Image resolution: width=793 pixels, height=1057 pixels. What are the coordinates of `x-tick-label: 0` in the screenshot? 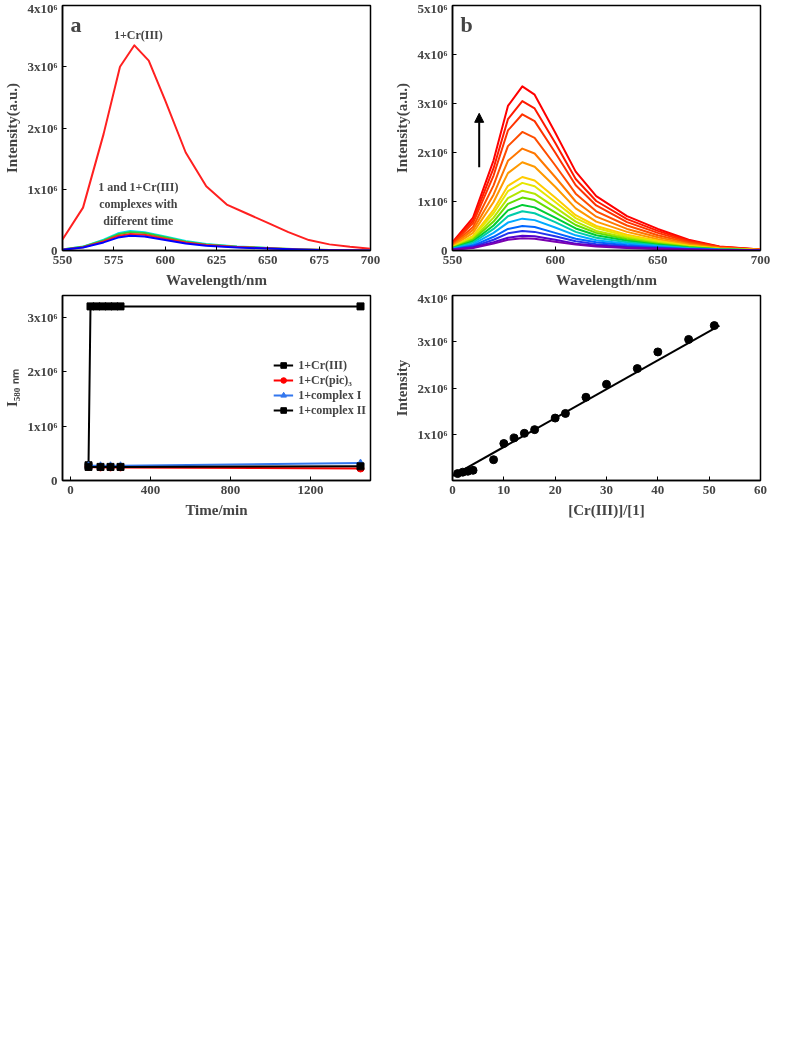 It's located at (70, 489).